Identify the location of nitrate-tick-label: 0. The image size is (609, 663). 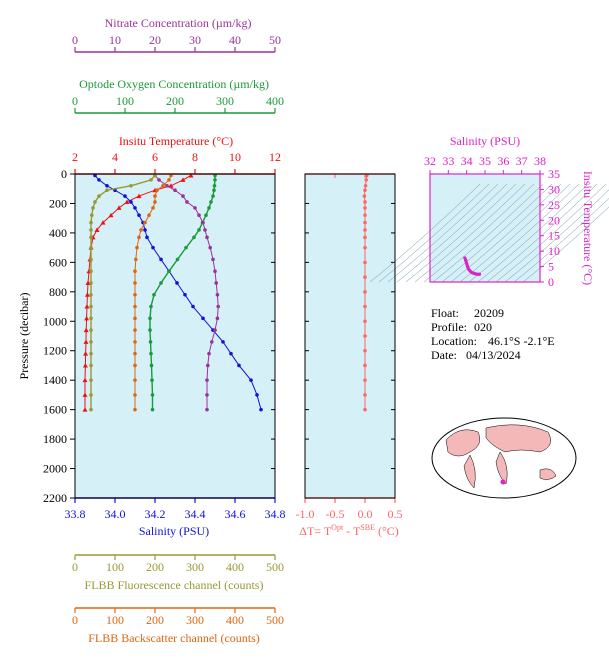
(75, 40).